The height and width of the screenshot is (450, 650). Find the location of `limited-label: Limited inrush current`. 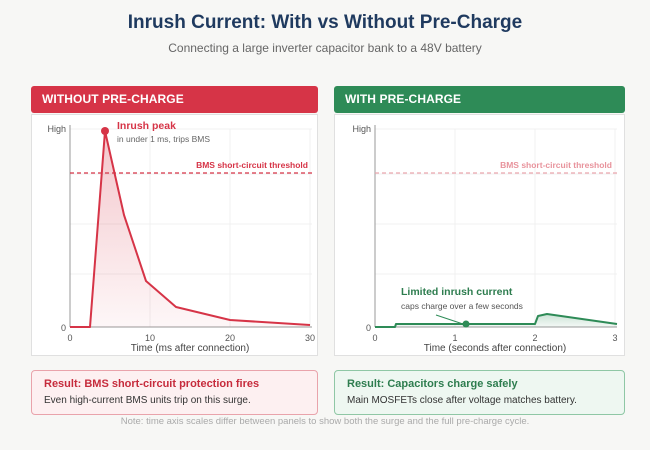

limited-label: Limited inrush current is located at coordinates (457, 292).